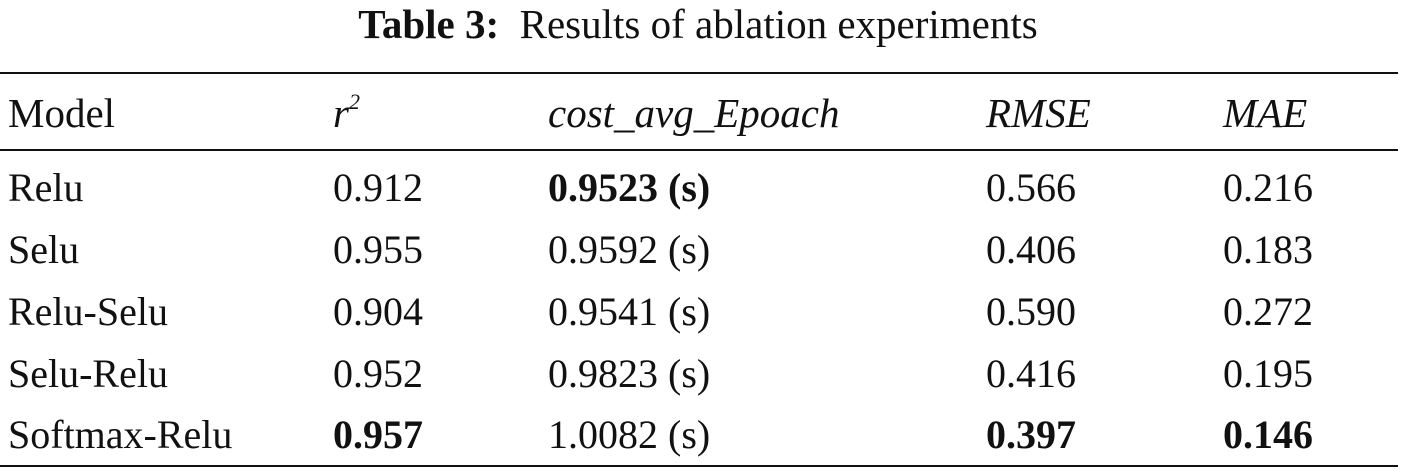  I want to click on cell-r2: 0.904, so click(378, 311).